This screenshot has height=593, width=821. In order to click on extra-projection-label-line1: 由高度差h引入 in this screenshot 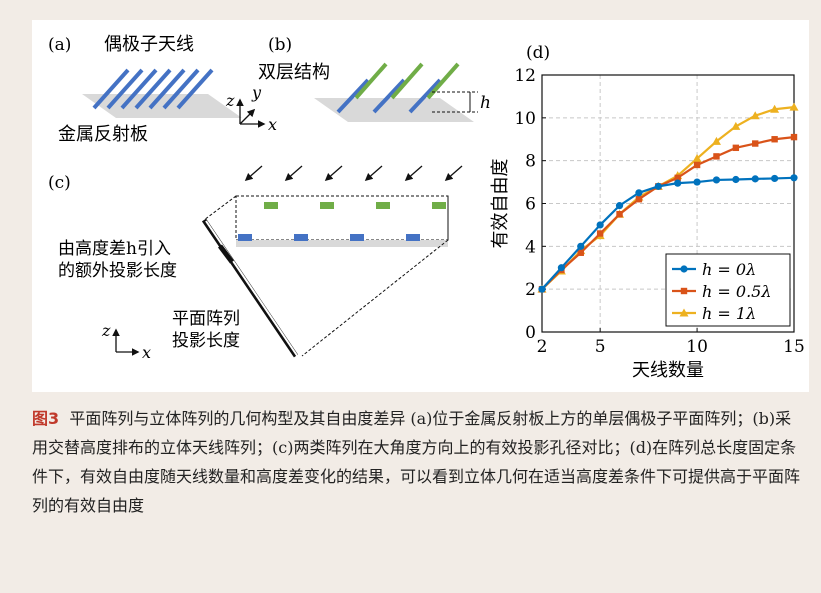, I will do `click(114, 249)`.